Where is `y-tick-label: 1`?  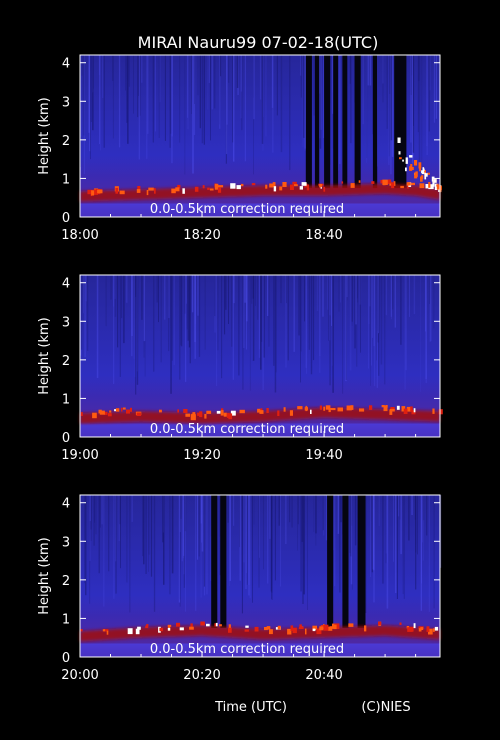
y-tick-label: 1 is located at coordinates (66, 399).